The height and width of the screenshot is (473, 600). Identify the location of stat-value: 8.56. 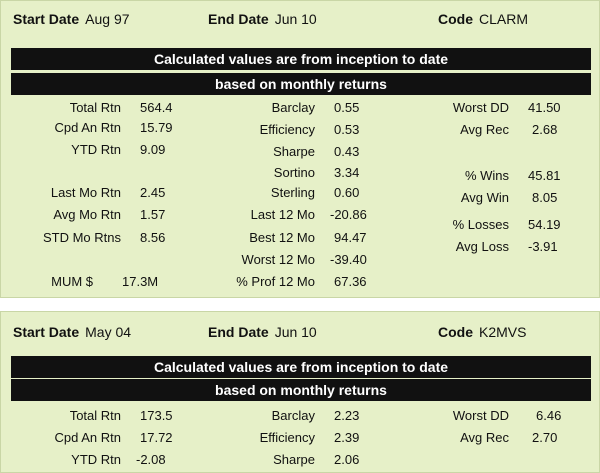
(153, 237).